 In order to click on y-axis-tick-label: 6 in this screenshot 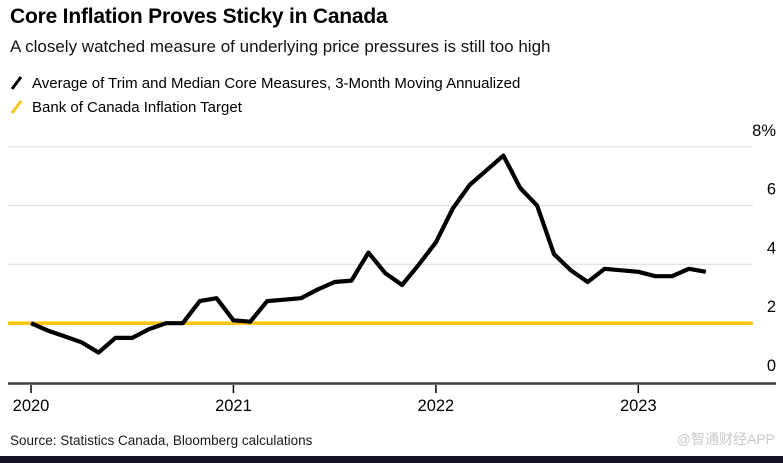, I will do `click(771, 190)`.